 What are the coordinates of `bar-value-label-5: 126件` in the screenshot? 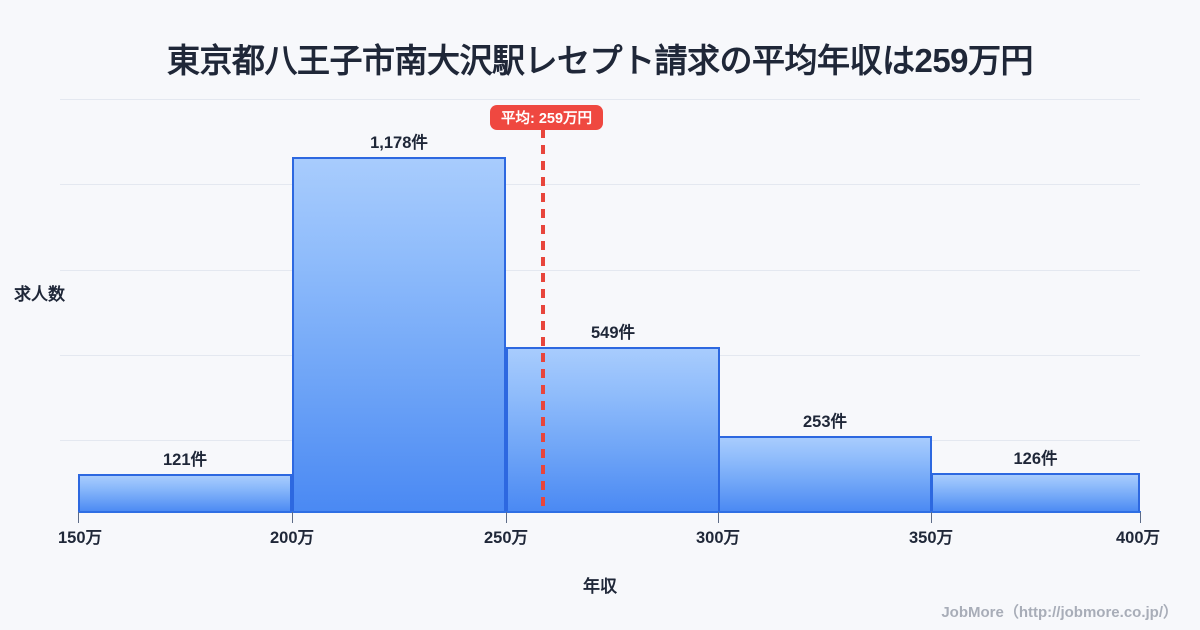 It's located at (1035, 459).